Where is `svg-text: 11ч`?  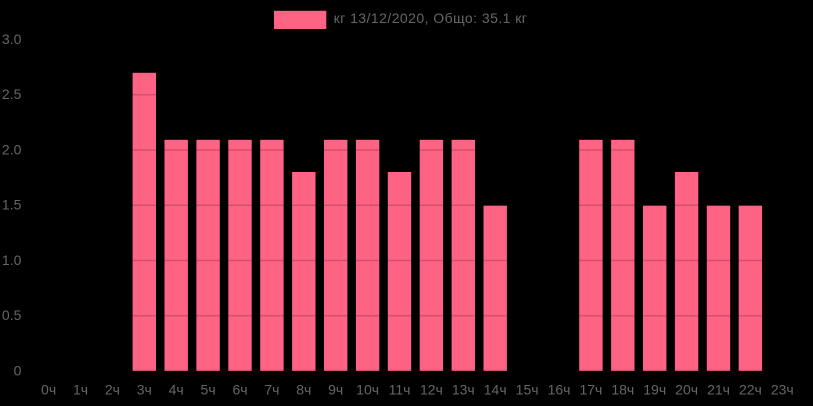 svg-text: 11ч is located at coordinates (400, 390).